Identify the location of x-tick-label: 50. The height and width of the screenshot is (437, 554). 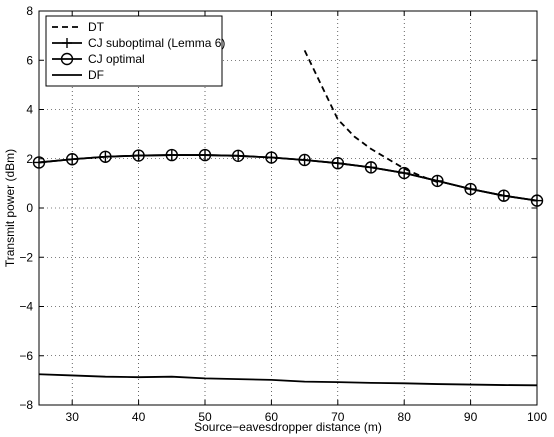
(205, 417).